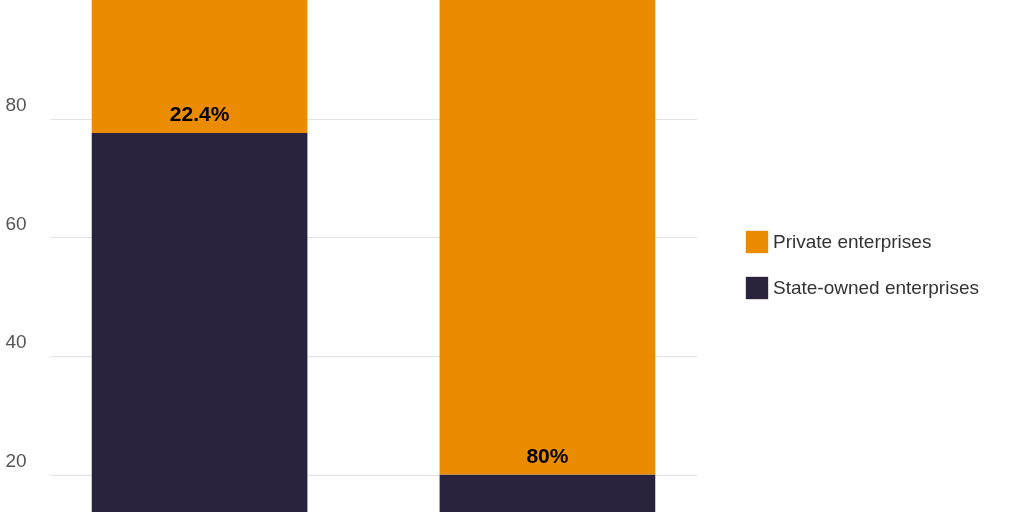  Describe the element at coordinates (876, 287) in the screenshot. I see `legend-label: State-owned enterprises` at that location.